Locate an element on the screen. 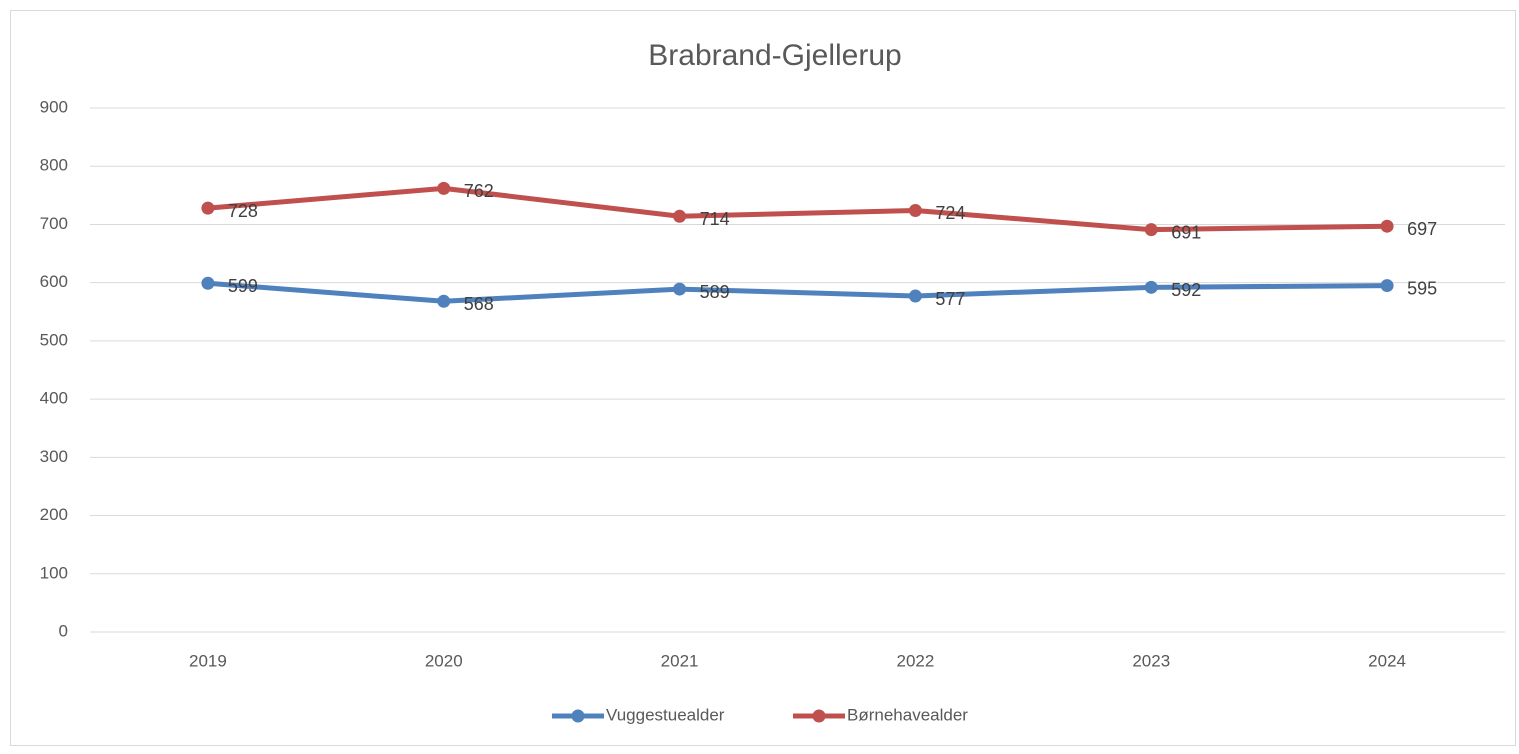 This screenshot has height=754, width=1519. y-tick-label: 0 is located at coordinates (63, 630).